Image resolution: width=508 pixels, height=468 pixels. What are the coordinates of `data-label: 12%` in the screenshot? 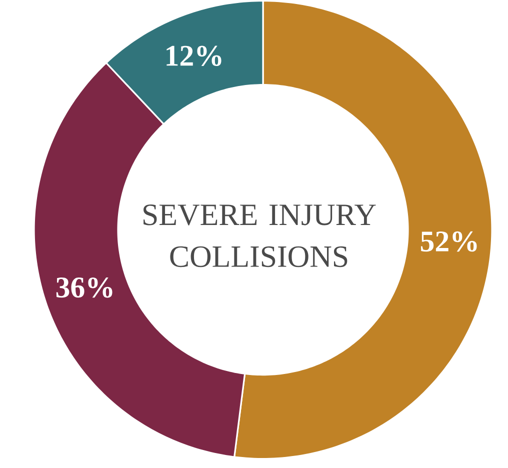 It's located at (194, 56).